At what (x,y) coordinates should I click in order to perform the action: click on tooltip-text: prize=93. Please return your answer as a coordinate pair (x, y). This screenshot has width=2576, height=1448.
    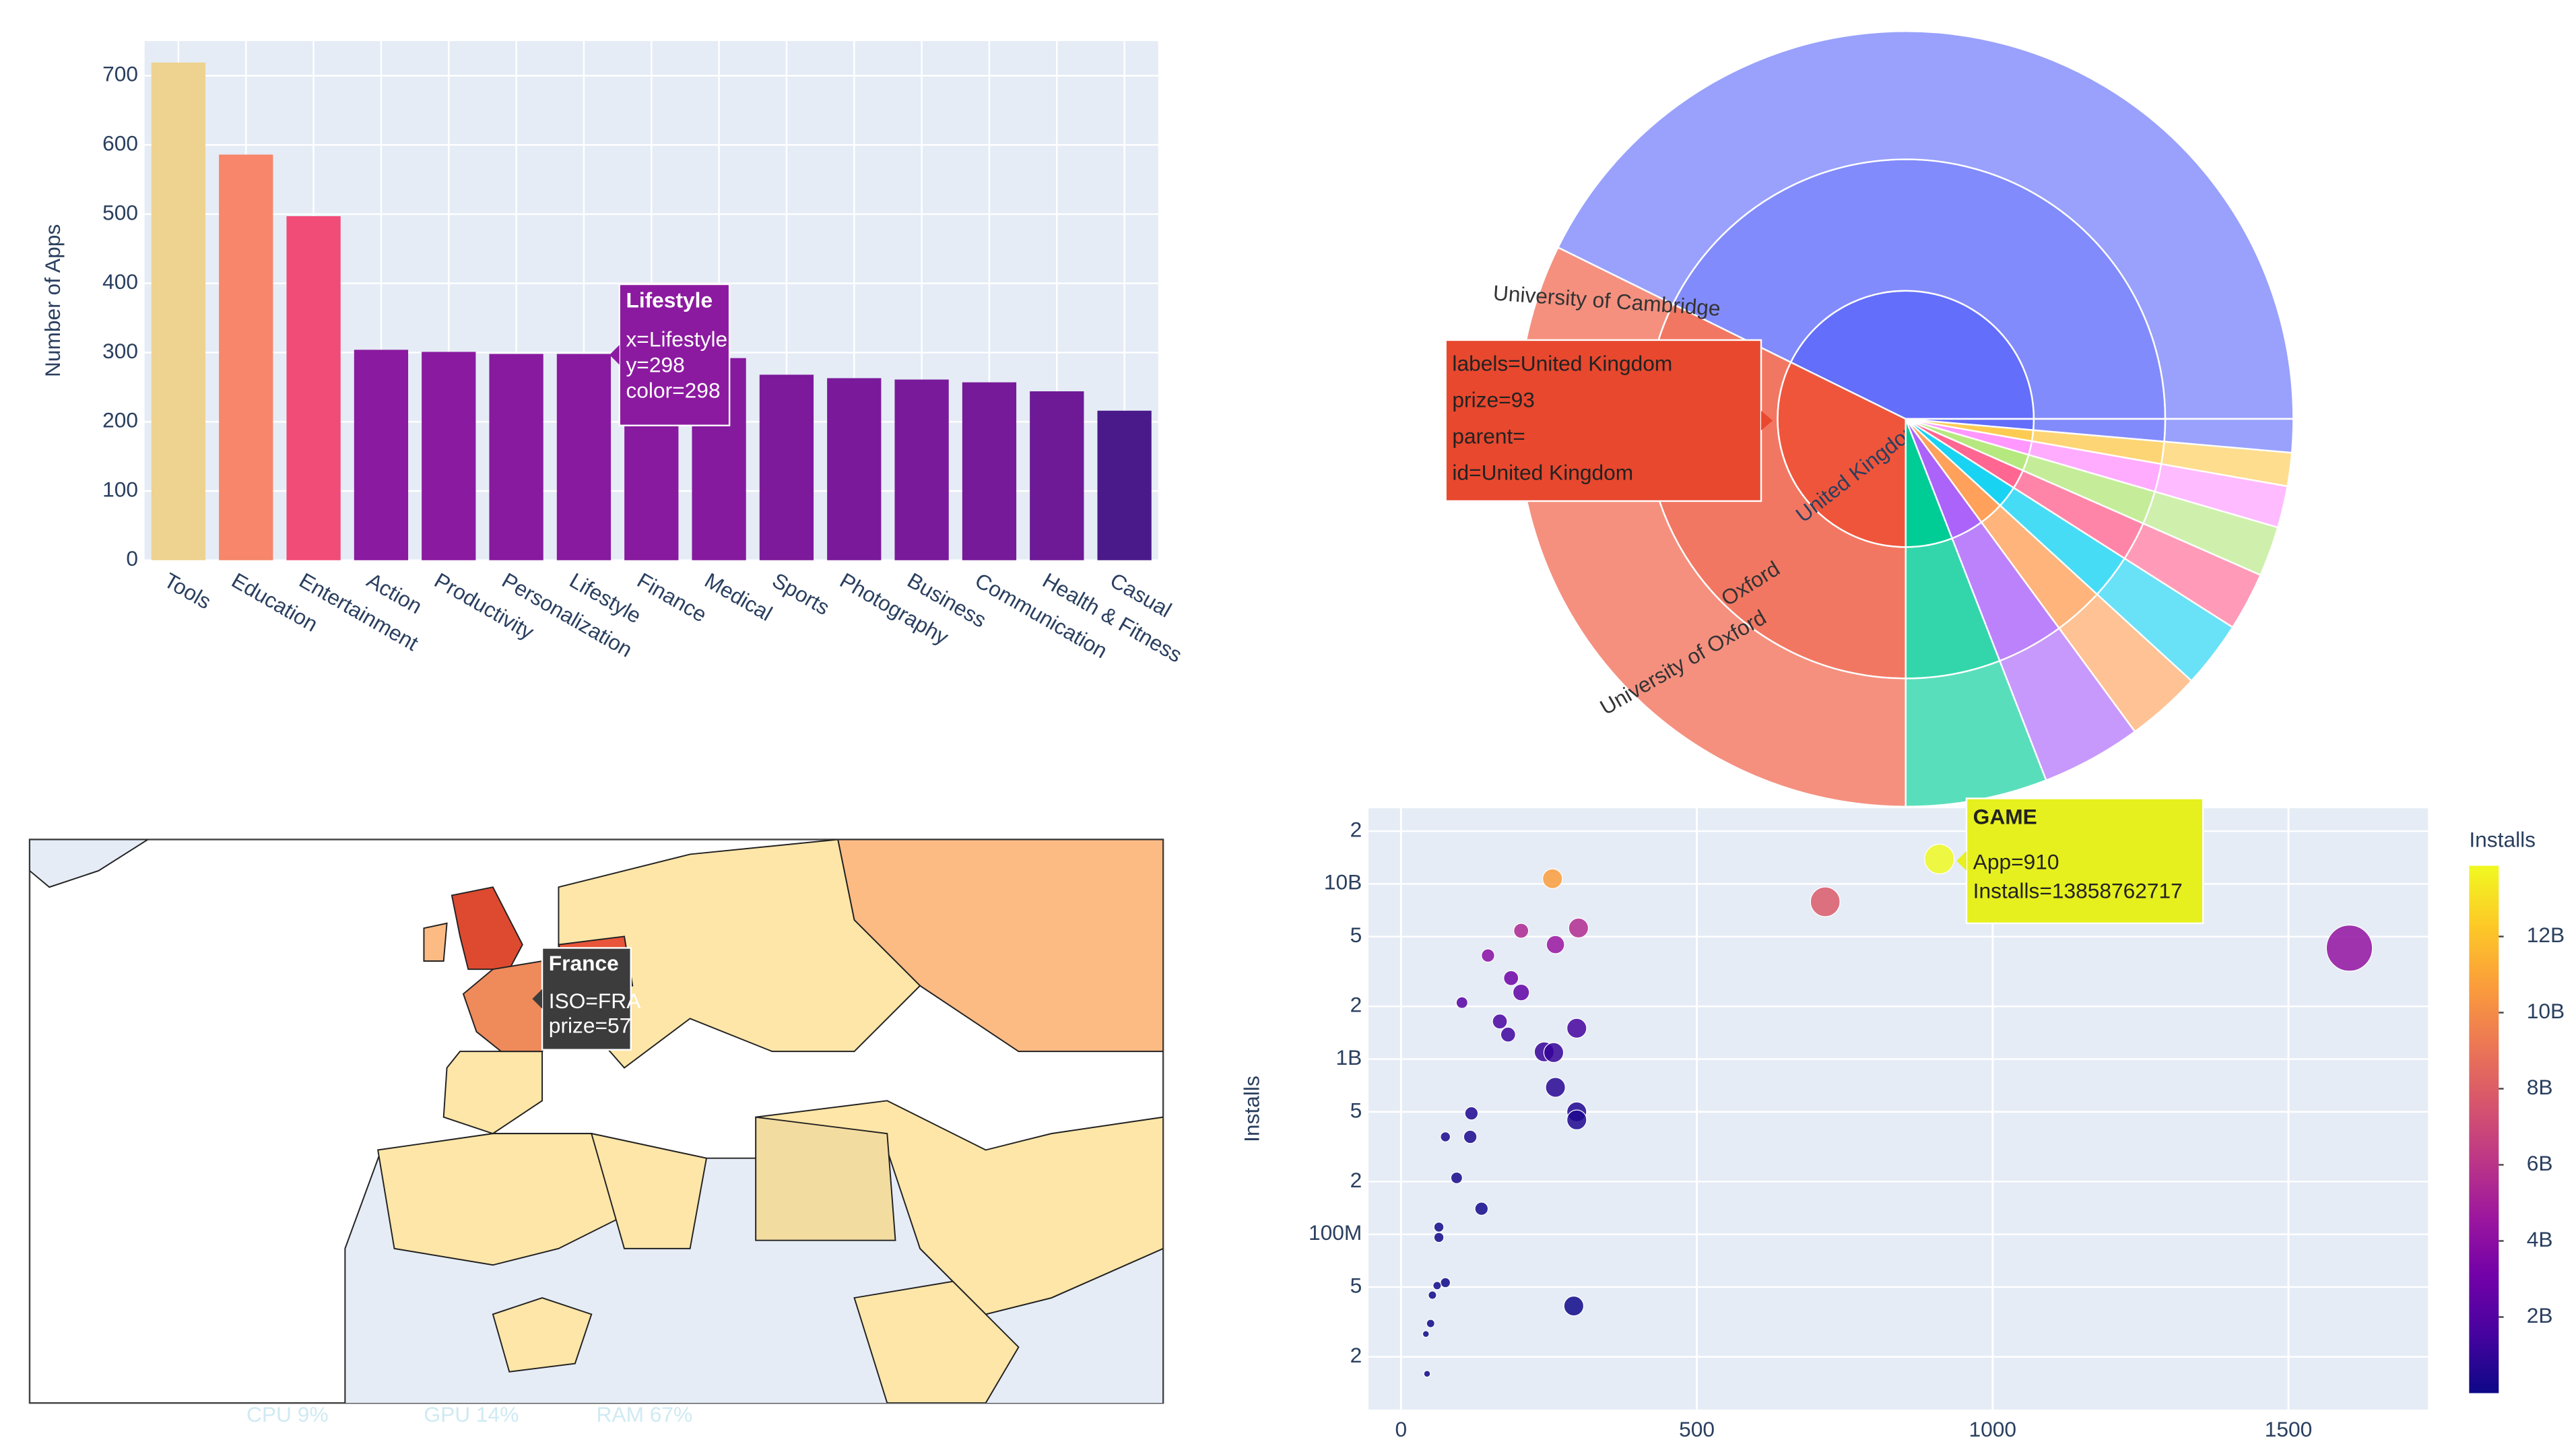
    Looking at the image, I should click on (1493, 400).